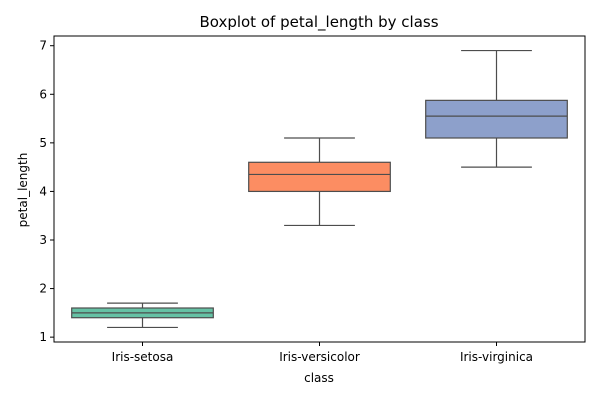  I want to click on y-tick-label-6: 7, so click(43, 46).